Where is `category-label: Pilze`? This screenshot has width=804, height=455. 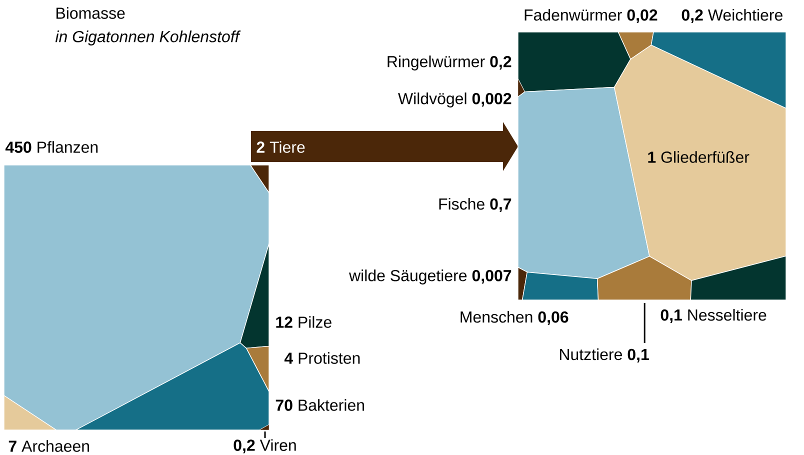 category-label: Pilze is located at coordinates (315, 322).